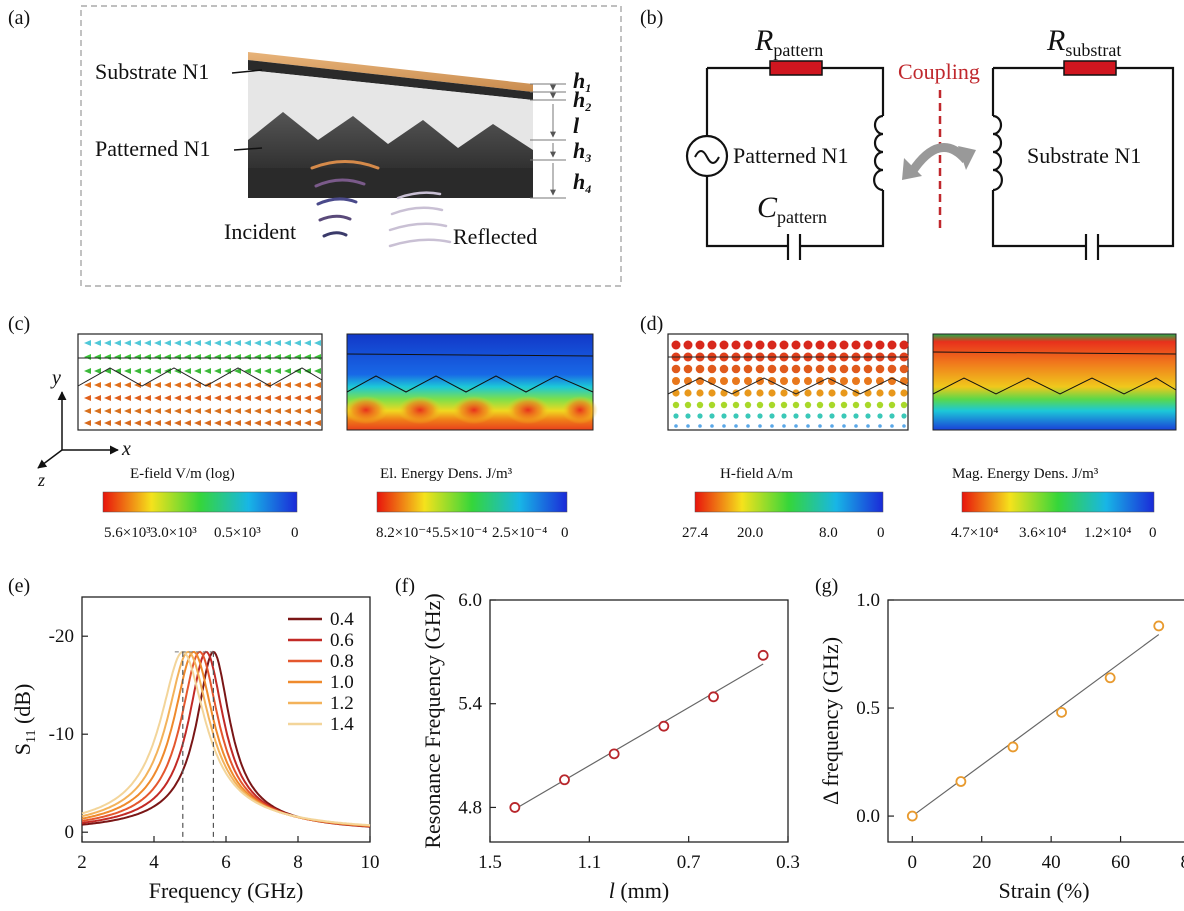  I want to click on chart-e-xtick-label: 6, so click(226, 862).